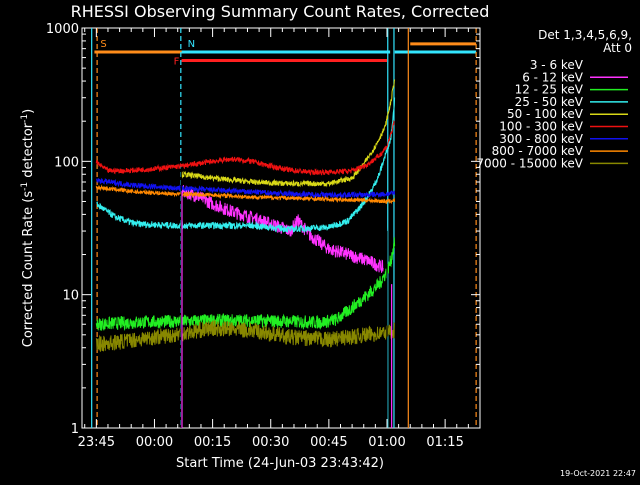 The height and width of the screenshot is (485, 640). What do you see at coordinates (75, 429) in the screenshot?
I see `y-tick-label: 1` at bounding box center [75, 429].